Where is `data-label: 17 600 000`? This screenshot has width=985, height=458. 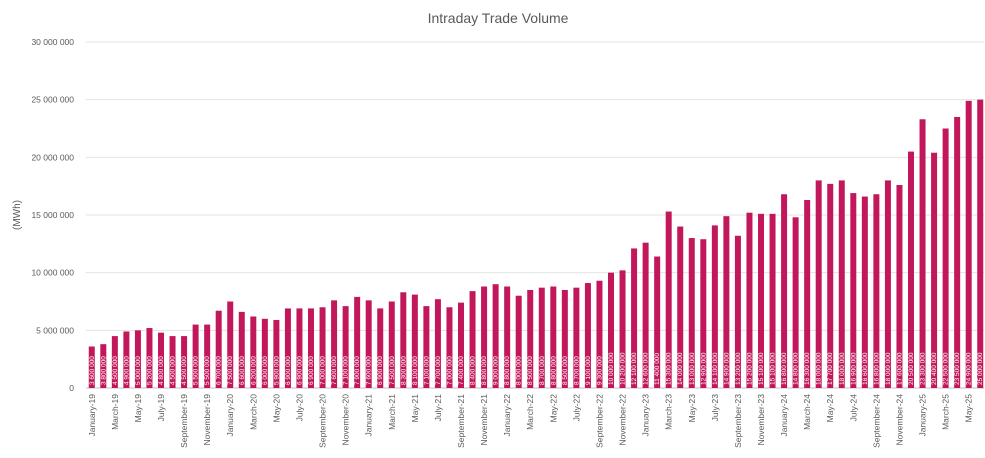 data-label: 17 600 000 is located at coordinates (899, 368).